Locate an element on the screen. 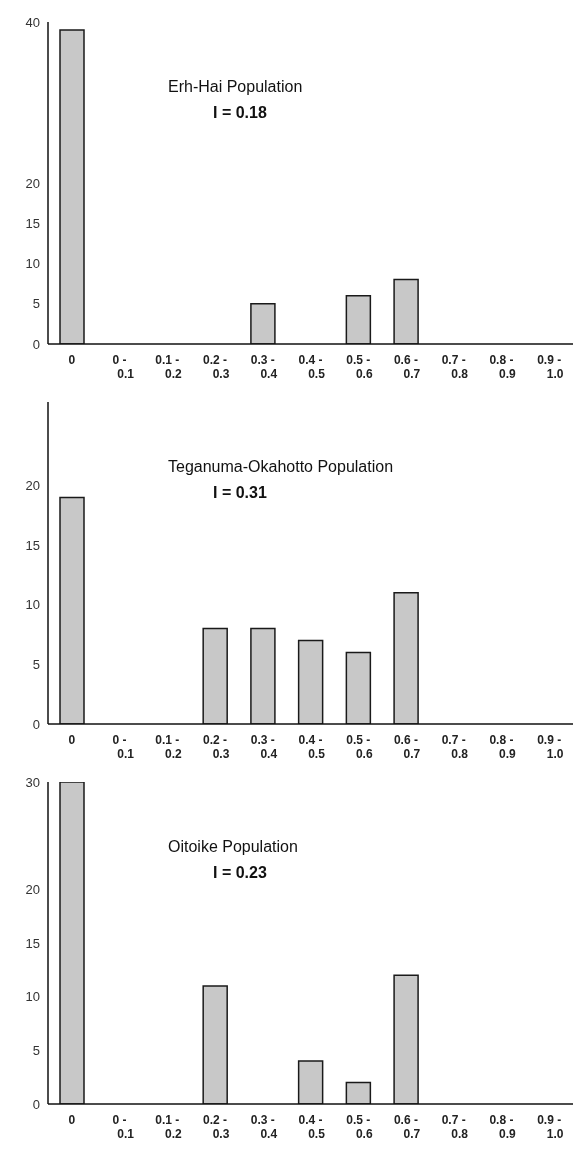  annotation: I = 0.31 is located at coordinates (240, 493).